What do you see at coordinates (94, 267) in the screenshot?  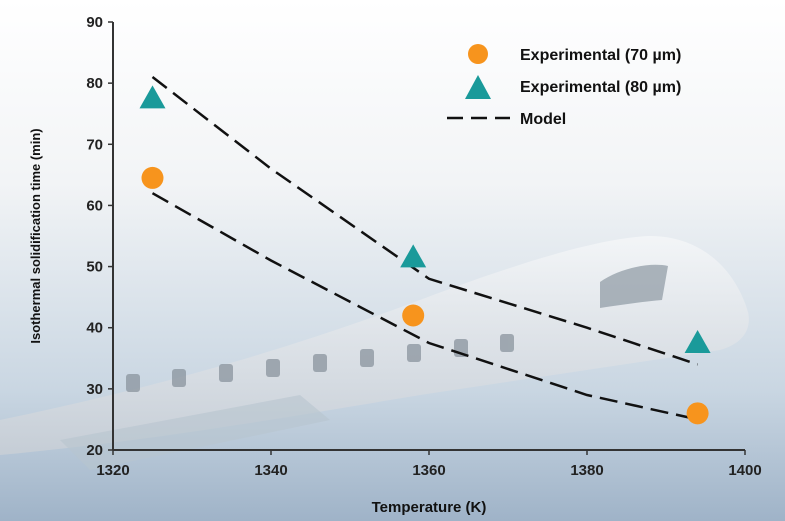 I see `y-tick-label: 50` at bounding box center [94, 267].